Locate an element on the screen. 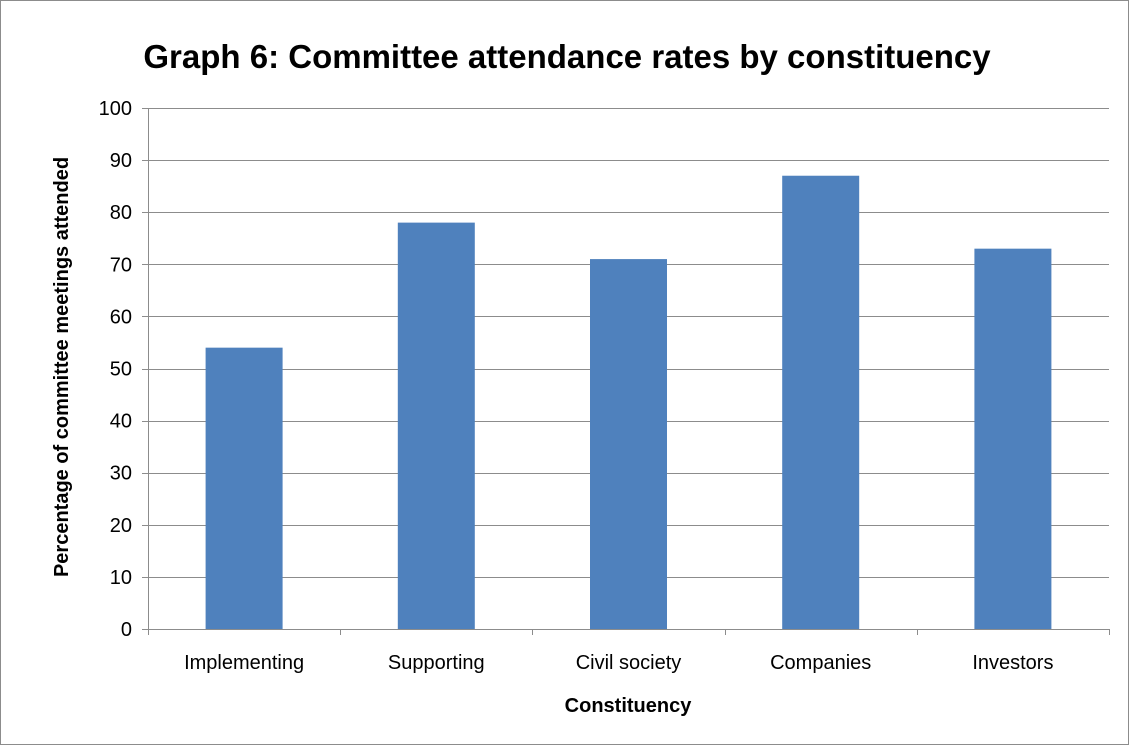 The height and width of the screenshot is (746, 1129). y-tick-label: 90 is located at coordinates (121, 161).